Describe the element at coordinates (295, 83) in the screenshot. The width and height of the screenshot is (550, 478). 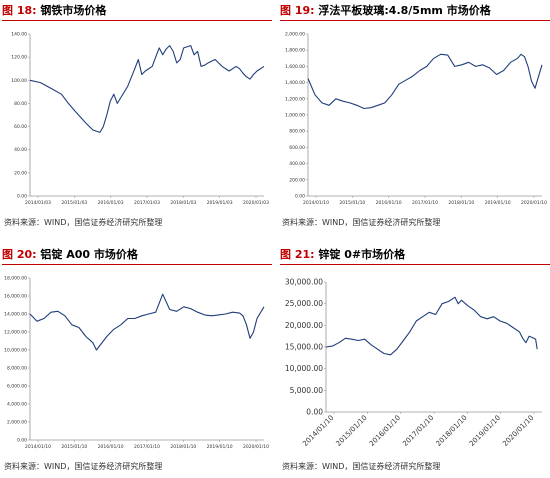
I see `y-tick-label: 1,400.00` at that location.